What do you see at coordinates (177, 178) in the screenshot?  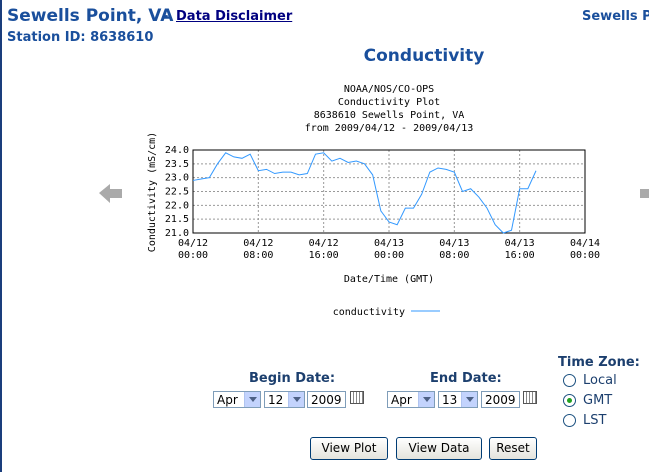 I see `y-tick-label: 23.0` at bounding box center [177, 178].